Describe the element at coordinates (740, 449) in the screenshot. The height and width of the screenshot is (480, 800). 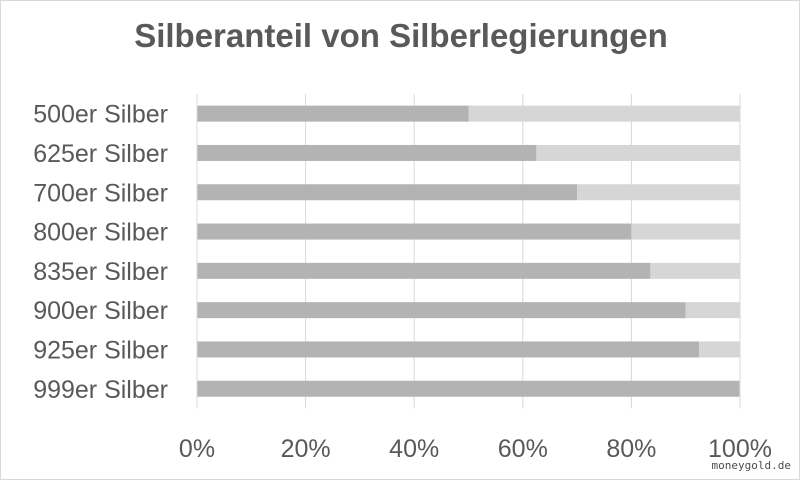
I see `x-tick-label: 100%` at that location.